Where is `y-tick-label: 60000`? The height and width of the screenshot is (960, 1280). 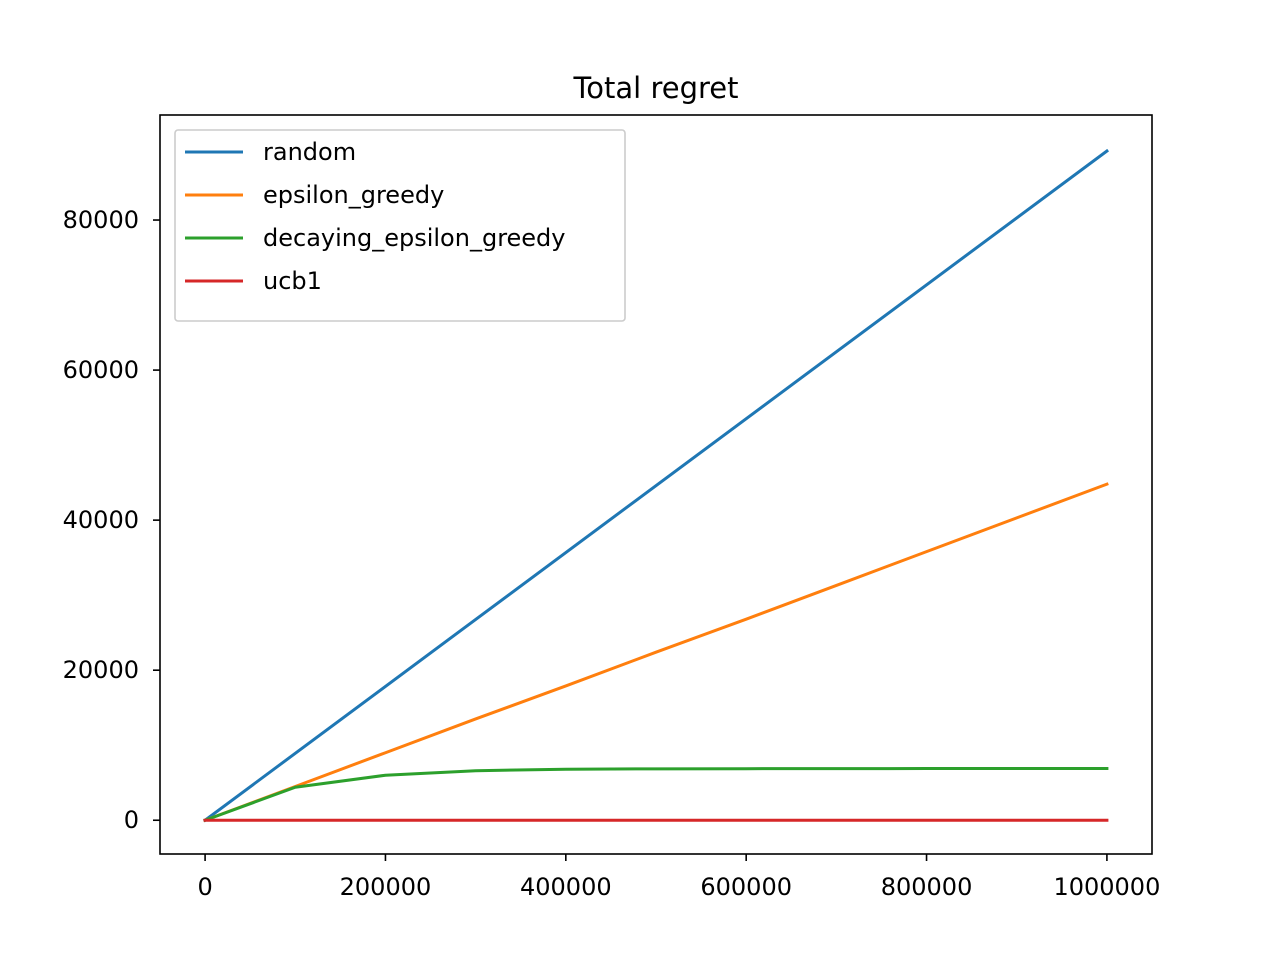 y-tick-label: 60000 is located at coordinates (101, 370).